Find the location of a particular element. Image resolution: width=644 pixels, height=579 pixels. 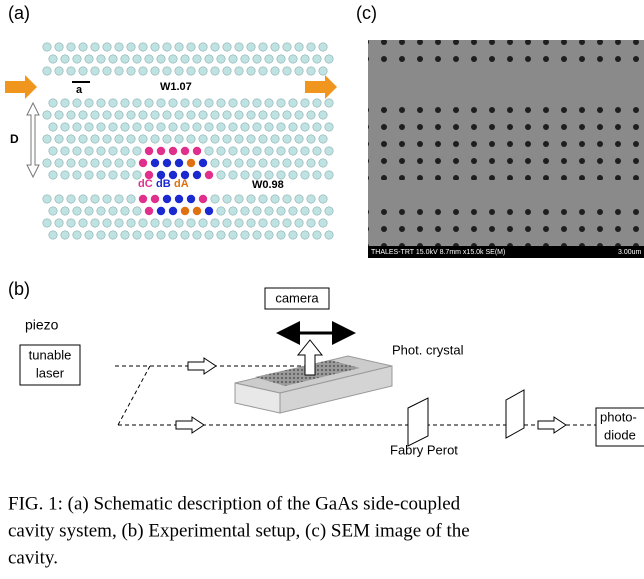

sample-side is located at coordinates (336, 389).